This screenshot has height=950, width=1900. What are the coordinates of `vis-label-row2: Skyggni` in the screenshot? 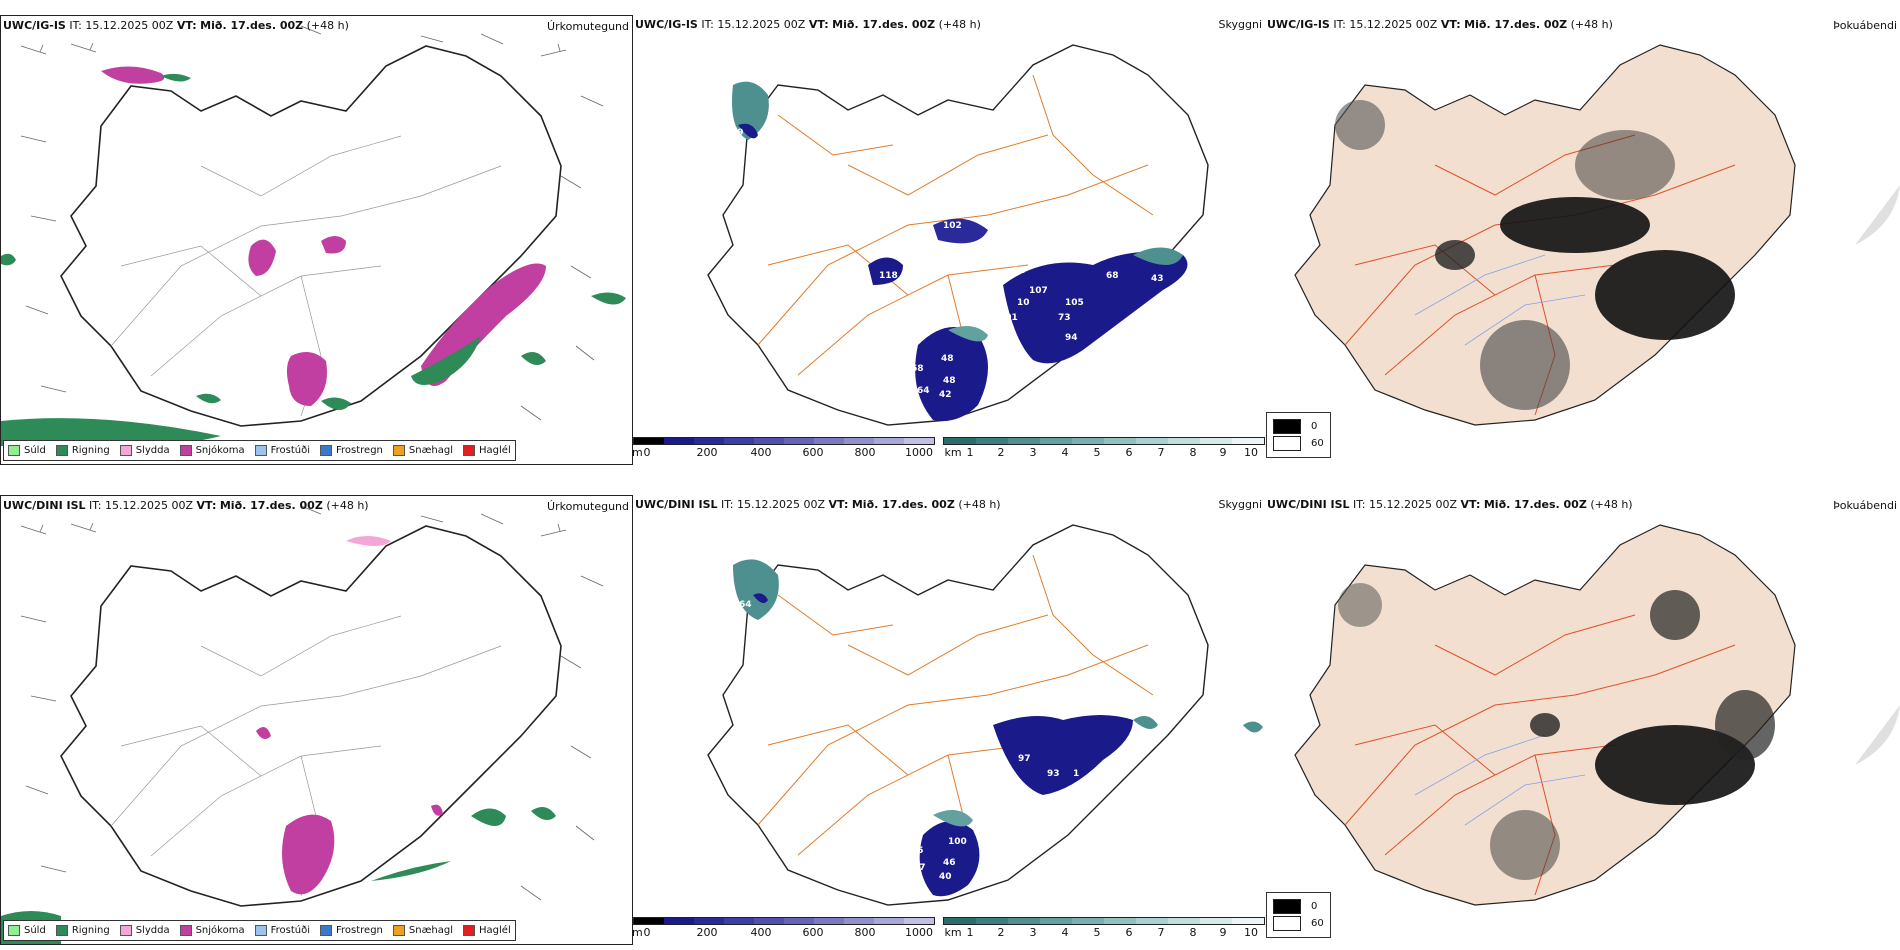 It's located at (1240, 504).